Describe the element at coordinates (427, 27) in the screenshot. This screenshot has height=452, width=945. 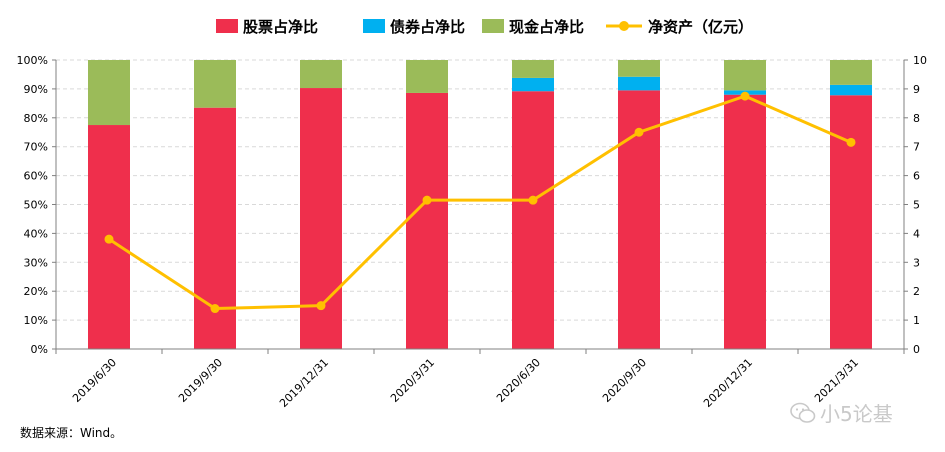
I see `legend-label: 债券占净比` at that location.